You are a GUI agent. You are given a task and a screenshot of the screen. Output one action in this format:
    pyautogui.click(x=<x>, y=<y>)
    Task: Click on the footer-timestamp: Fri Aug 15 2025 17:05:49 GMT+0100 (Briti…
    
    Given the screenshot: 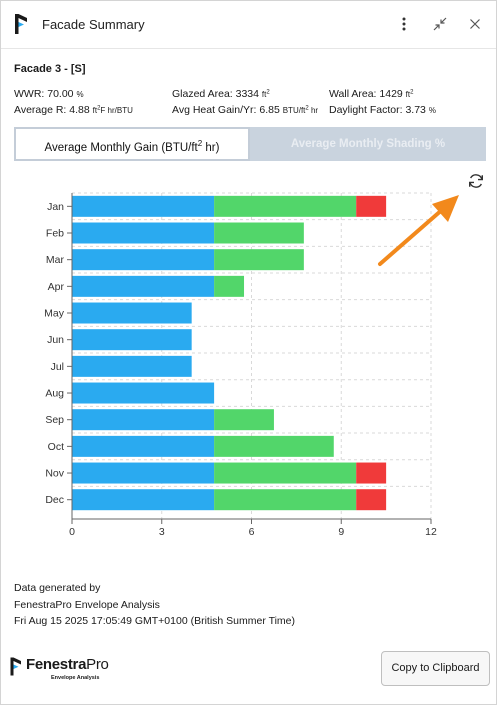 What is the action you would take?
    pyautogui.click(x=155, y=621)
    